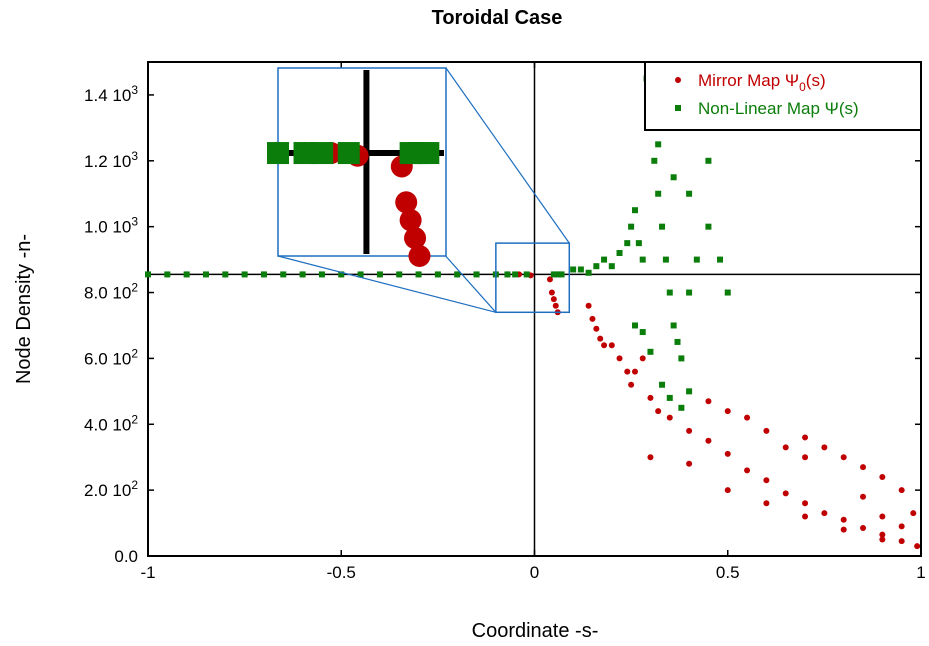  Describe the element at coordinates (126, 556) in the screenshot. I see `y-tick-label: 0.0` at that location.